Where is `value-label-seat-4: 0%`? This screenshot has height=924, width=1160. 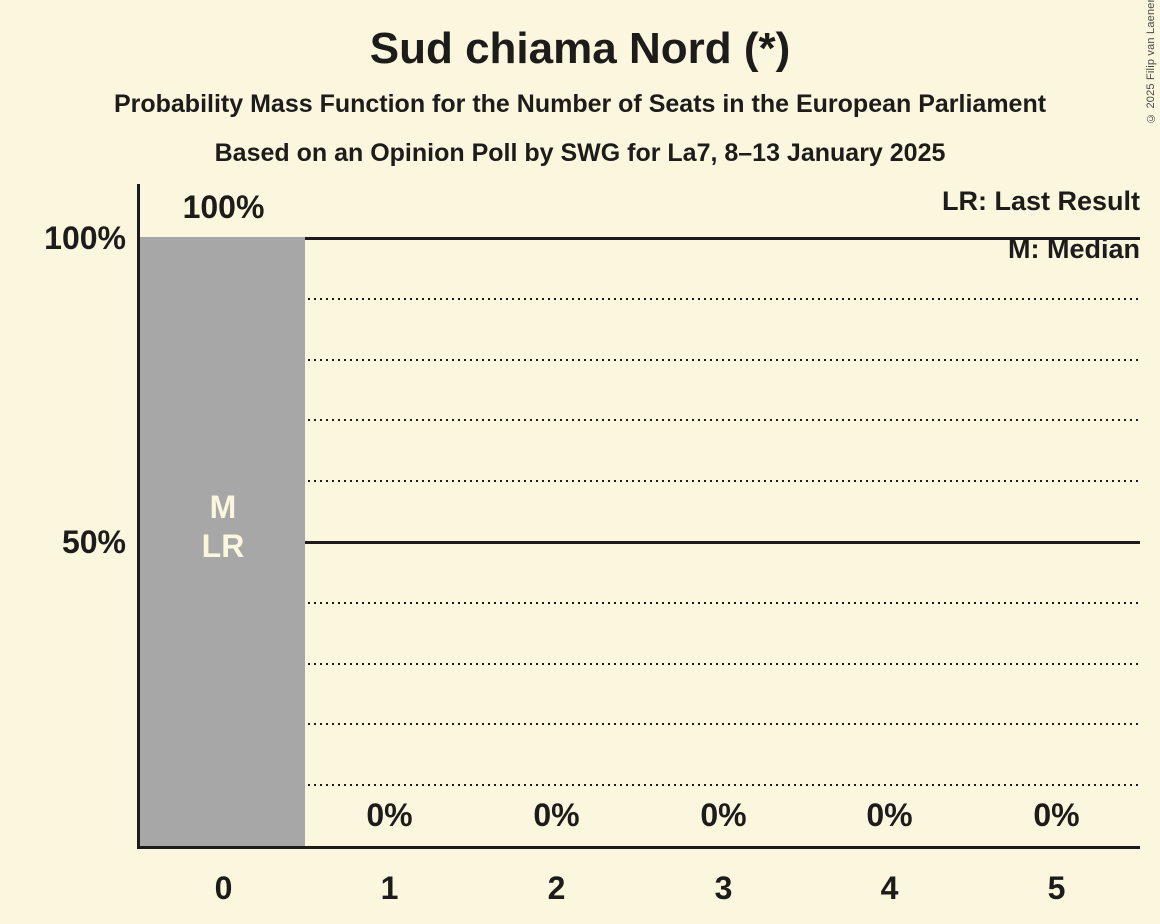
value-label-seat-4: 0% is located at coordinates (889, 815).